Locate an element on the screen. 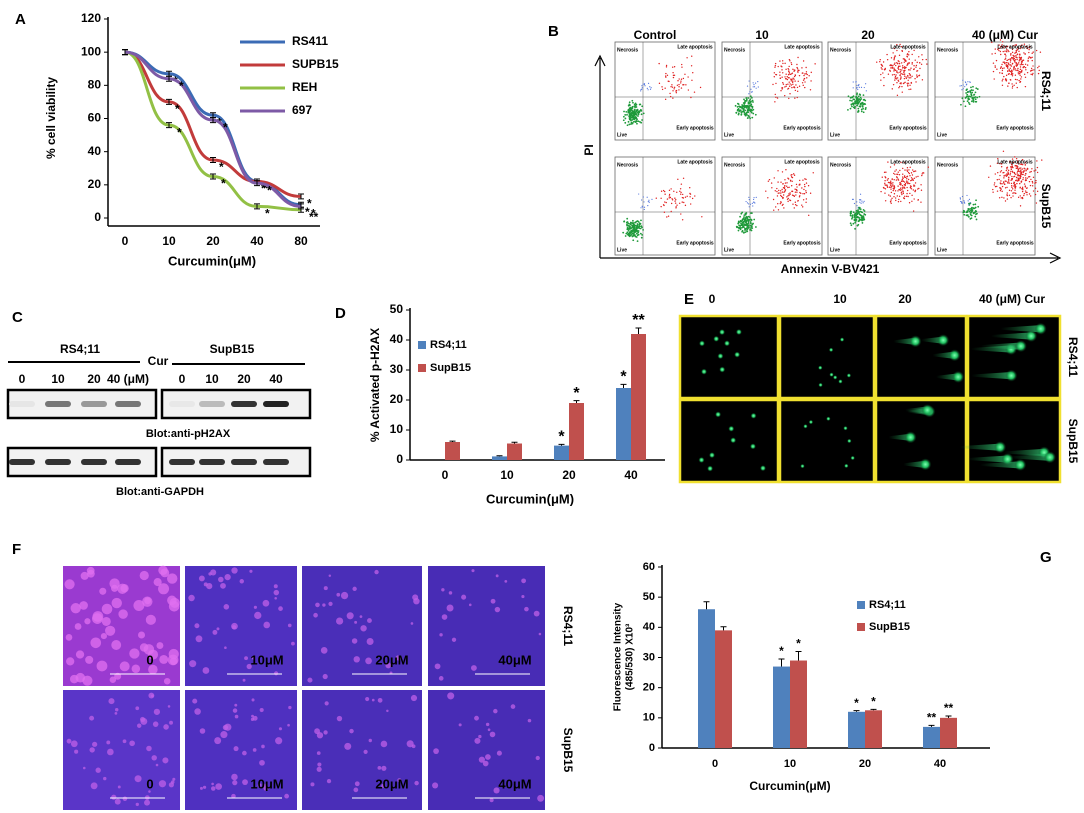  image-label: 10μM is located at coordinates (266, 783).